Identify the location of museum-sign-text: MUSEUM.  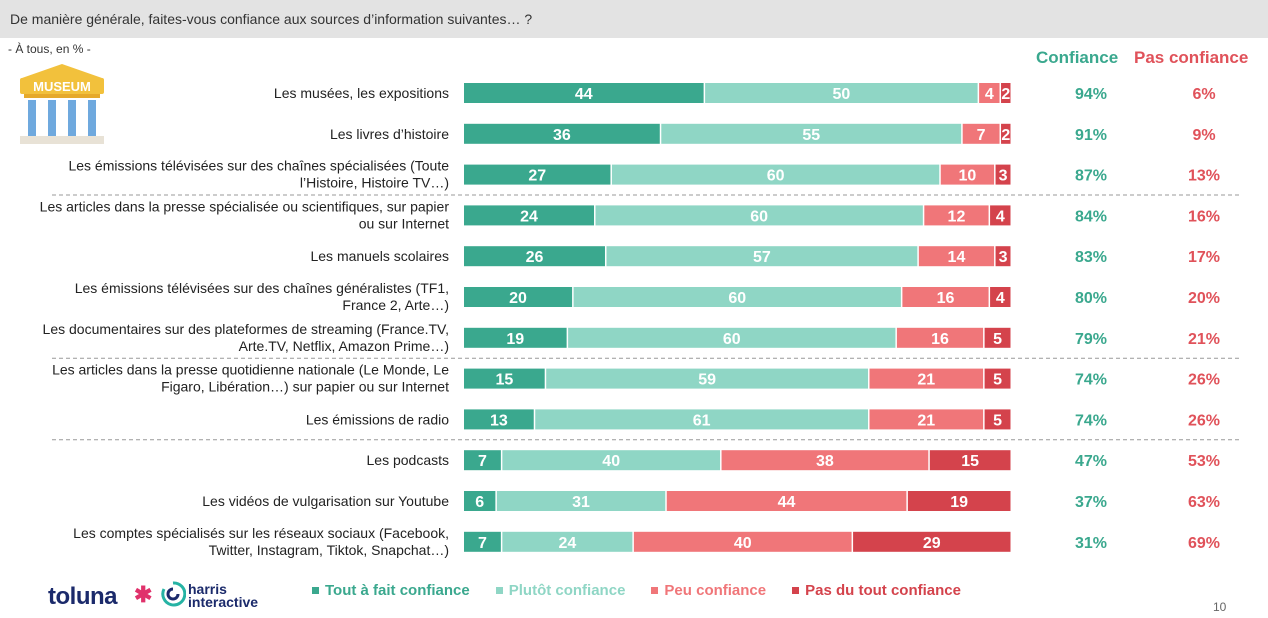
(62, 86).